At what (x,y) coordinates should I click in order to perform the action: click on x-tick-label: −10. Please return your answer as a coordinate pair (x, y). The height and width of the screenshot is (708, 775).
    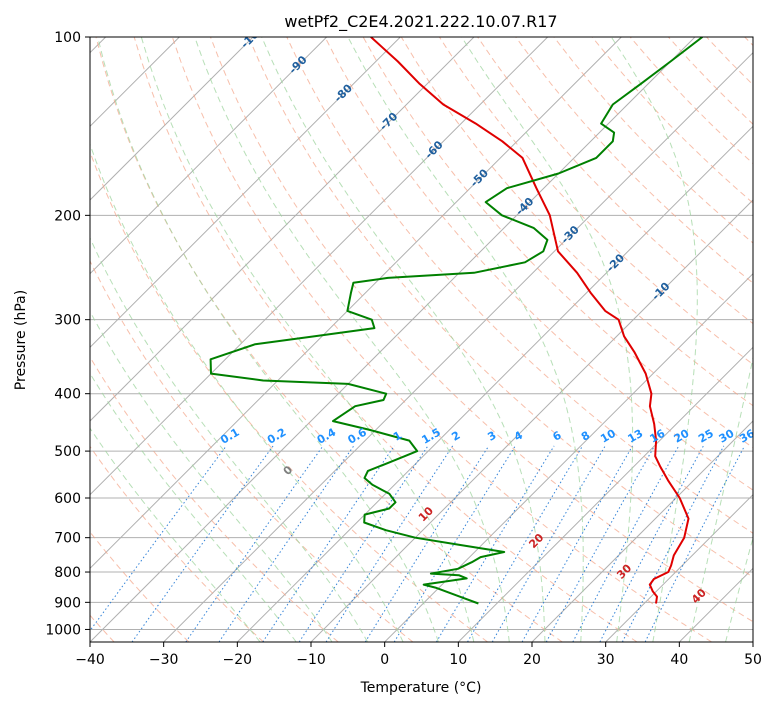
    Looking at the image, I should click on (311, 660).